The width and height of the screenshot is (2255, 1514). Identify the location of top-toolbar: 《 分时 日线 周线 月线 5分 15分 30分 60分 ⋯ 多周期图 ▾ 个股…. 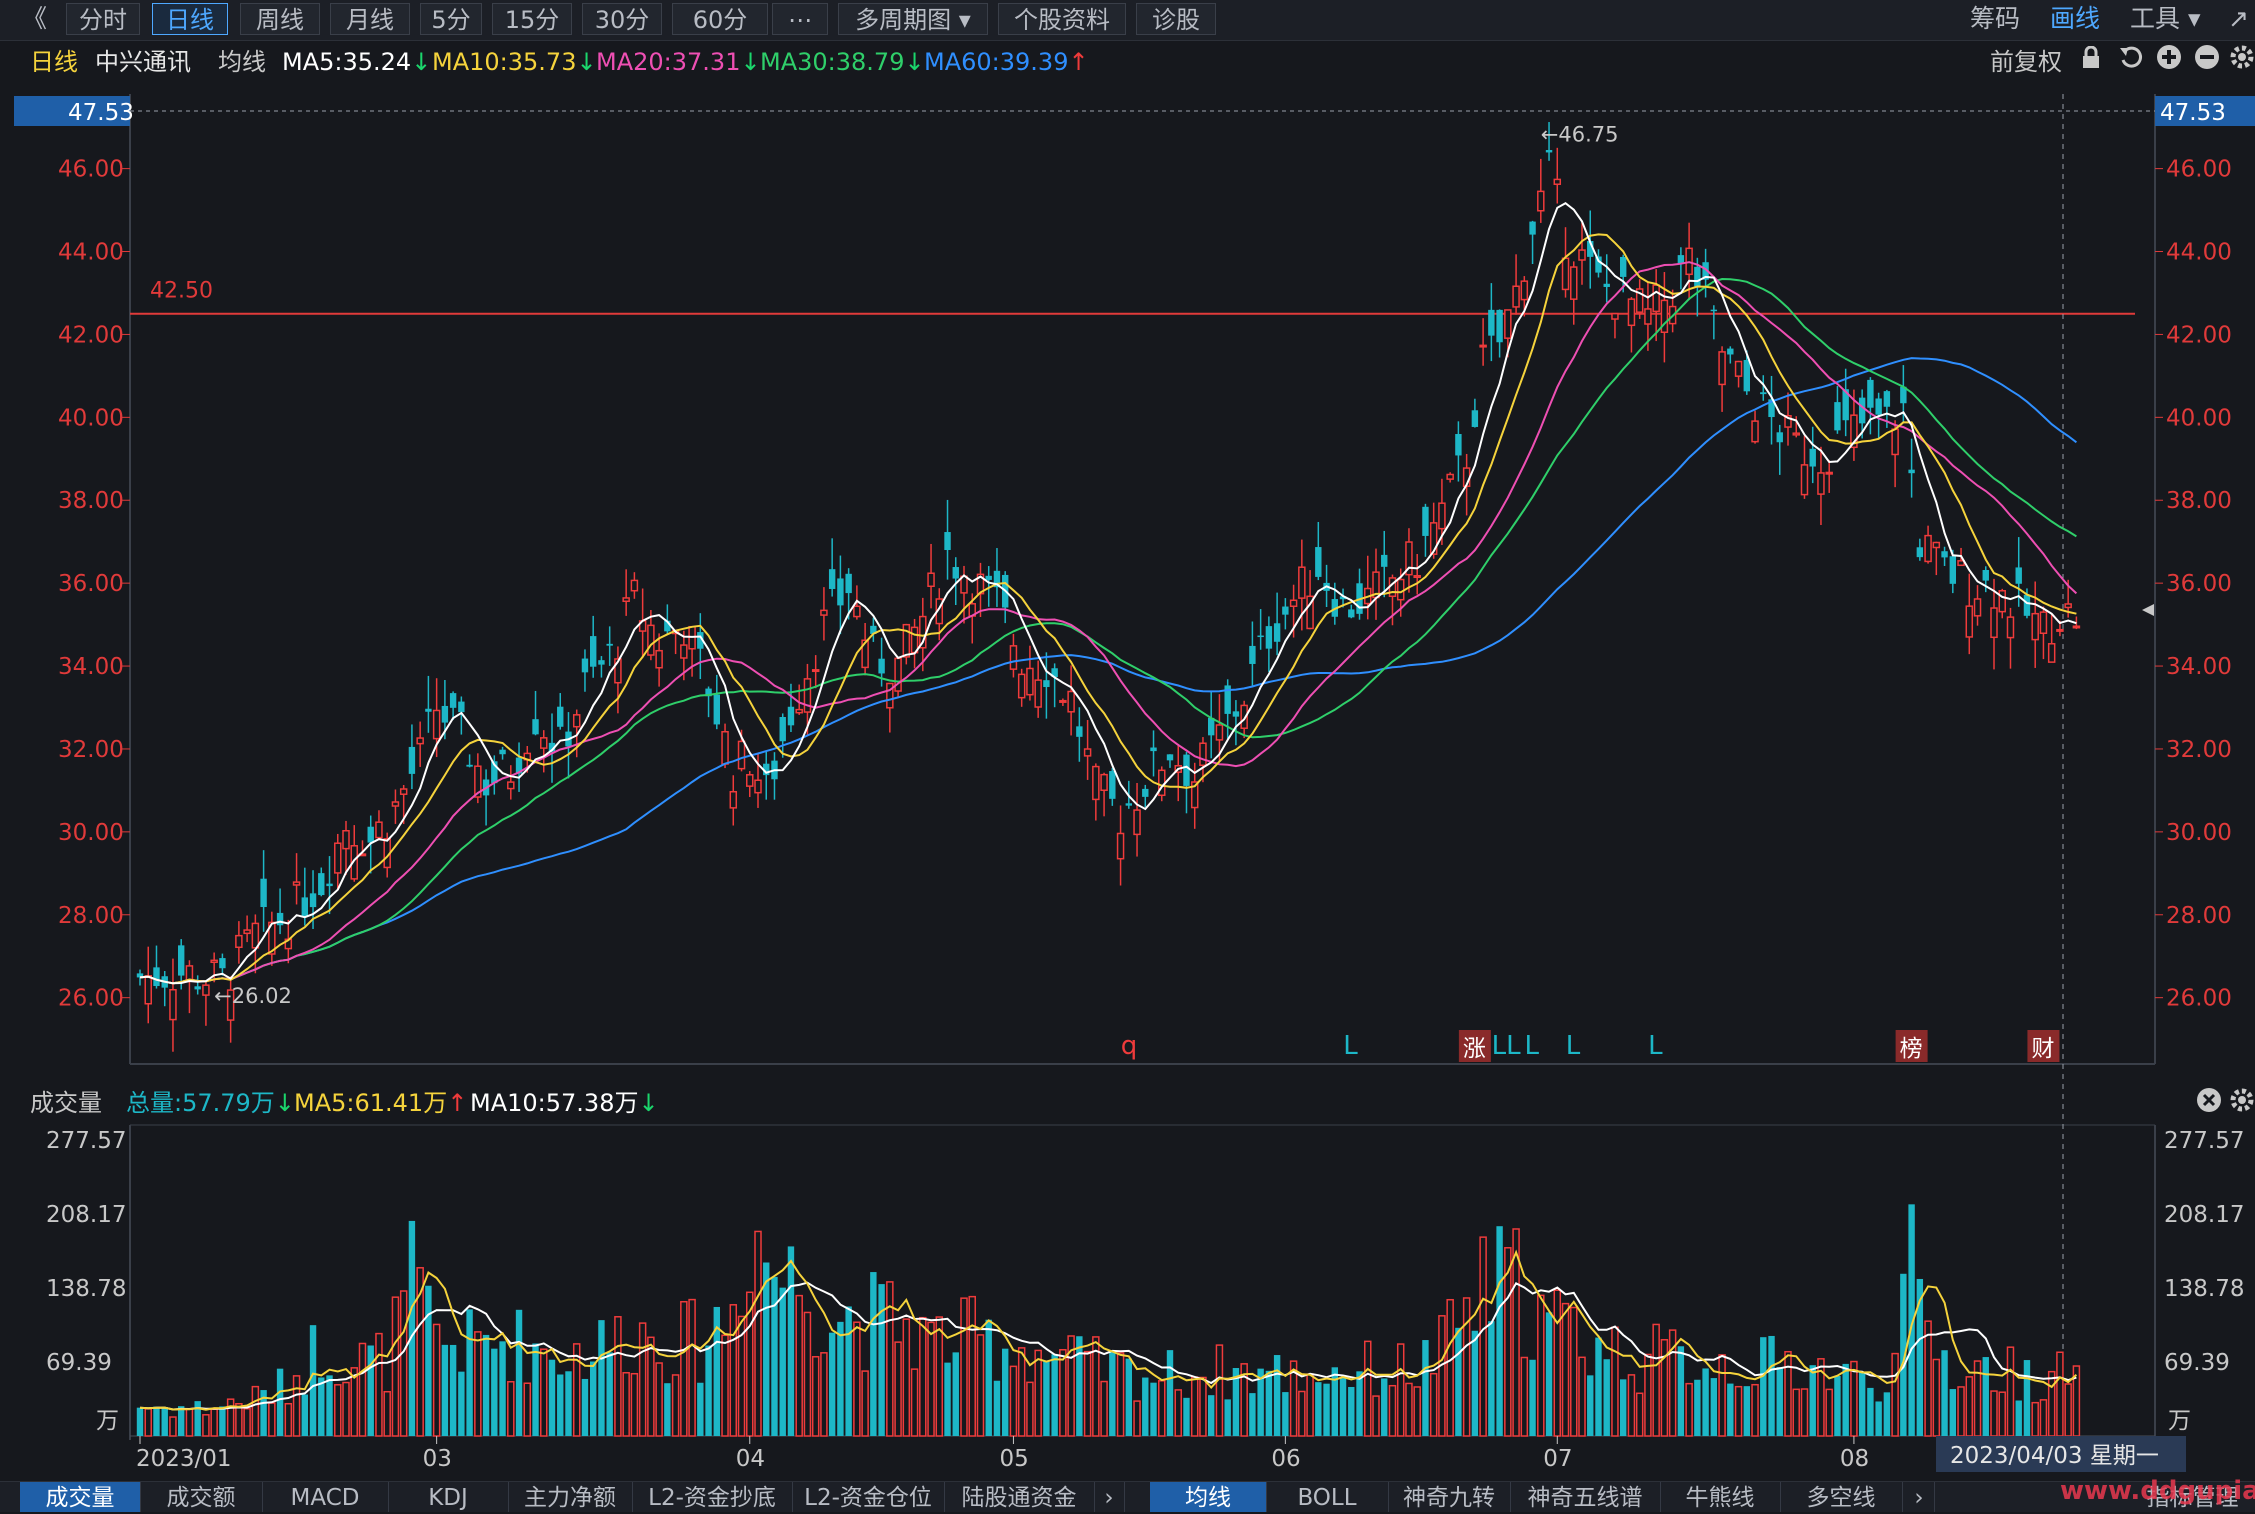
(1127, 20).